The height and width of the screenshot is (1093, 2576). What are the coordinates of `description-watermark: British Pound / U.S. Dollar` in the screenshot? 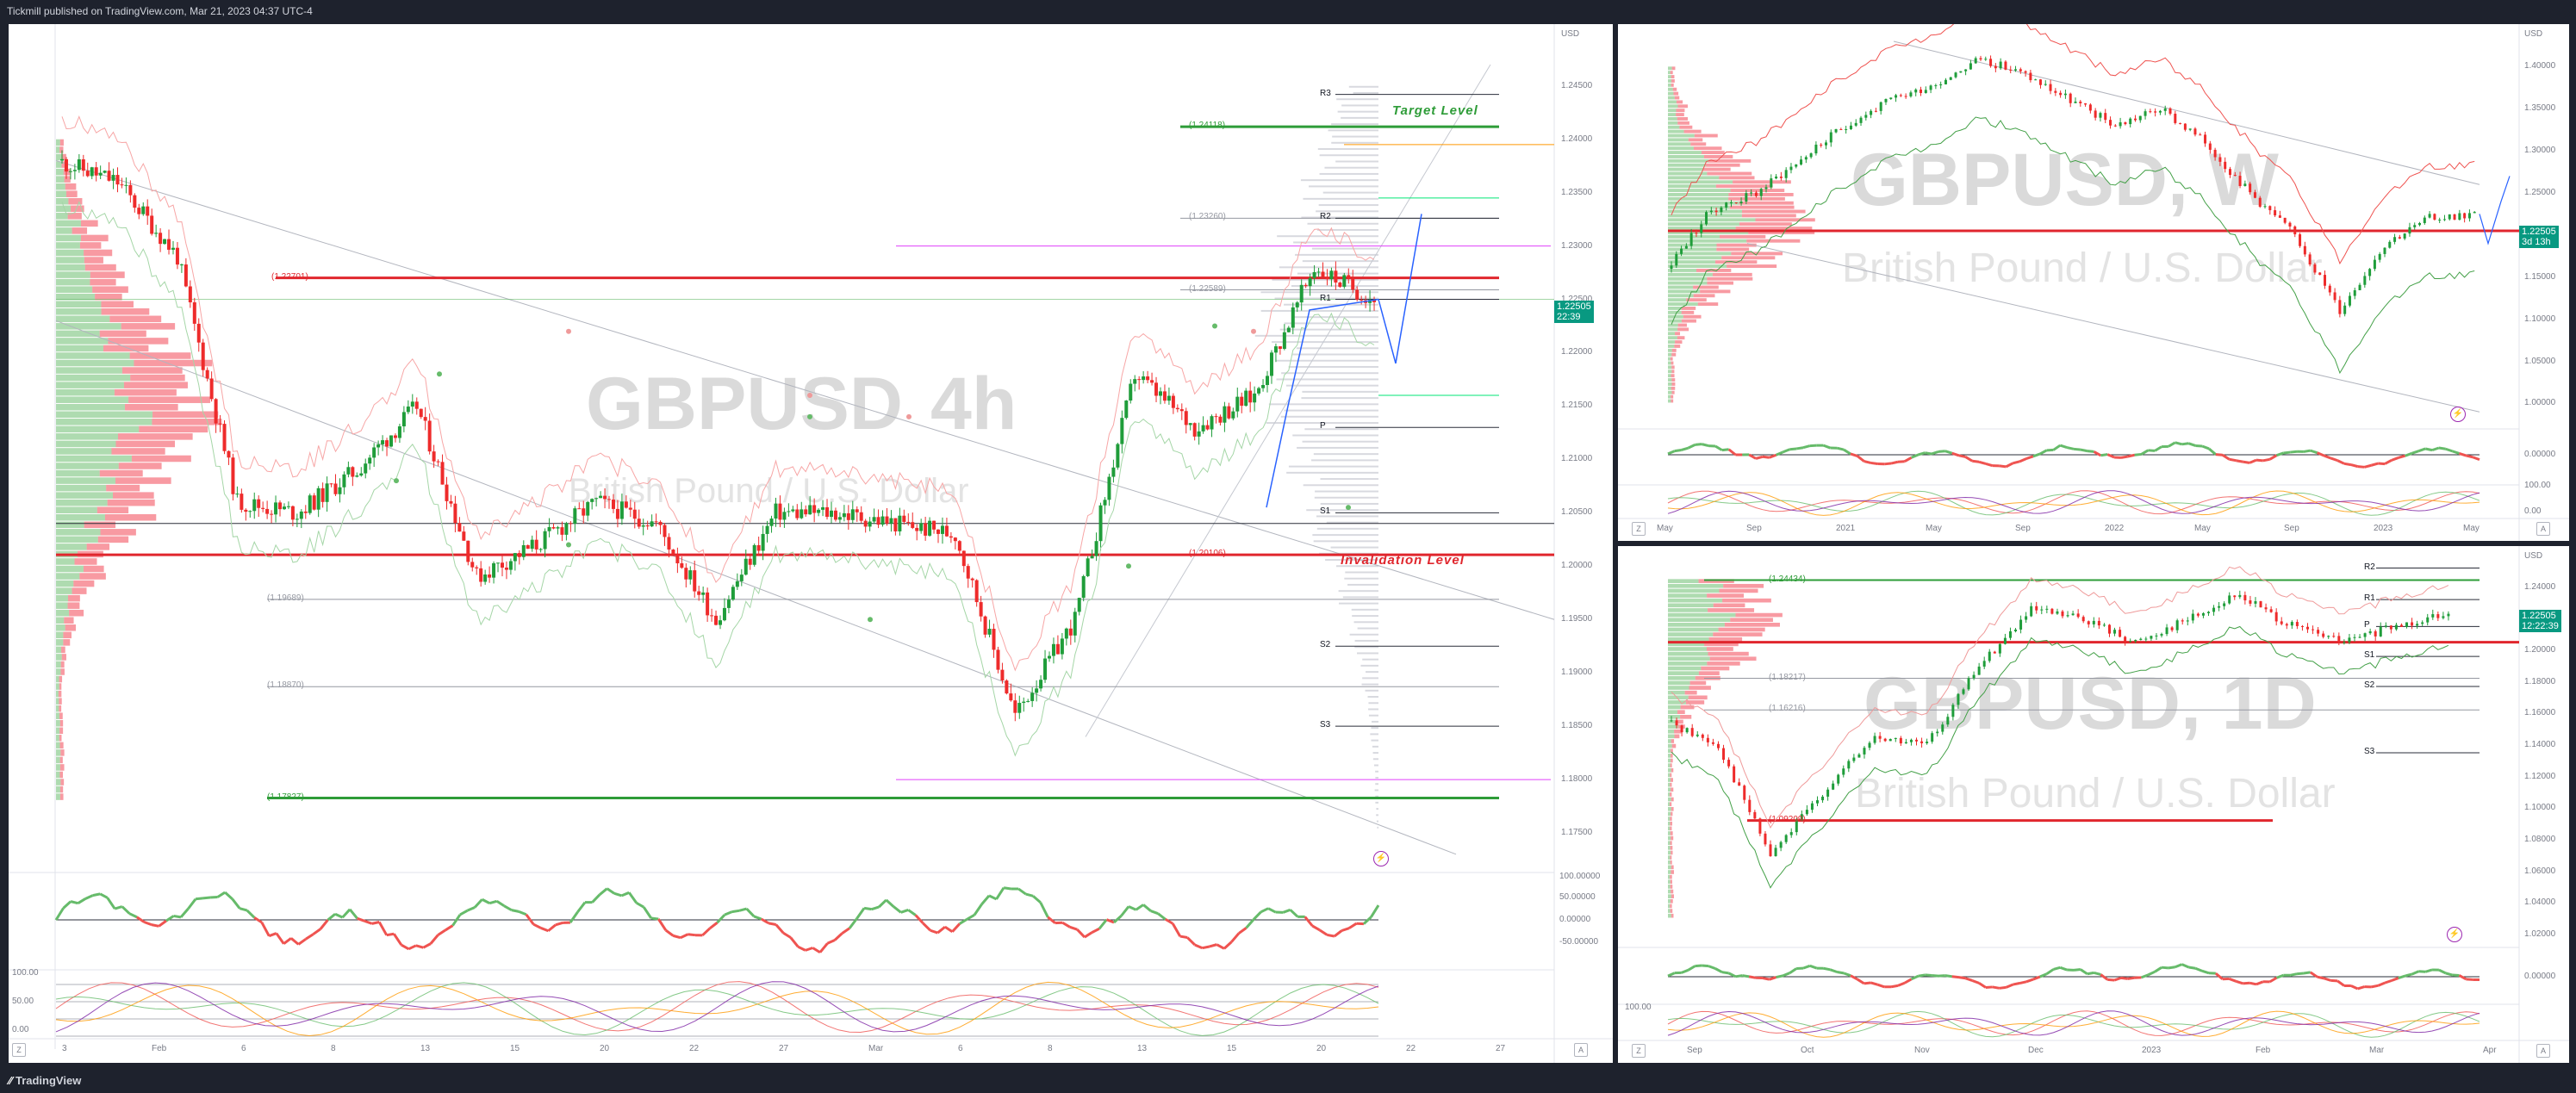 It's located at (769, 491).